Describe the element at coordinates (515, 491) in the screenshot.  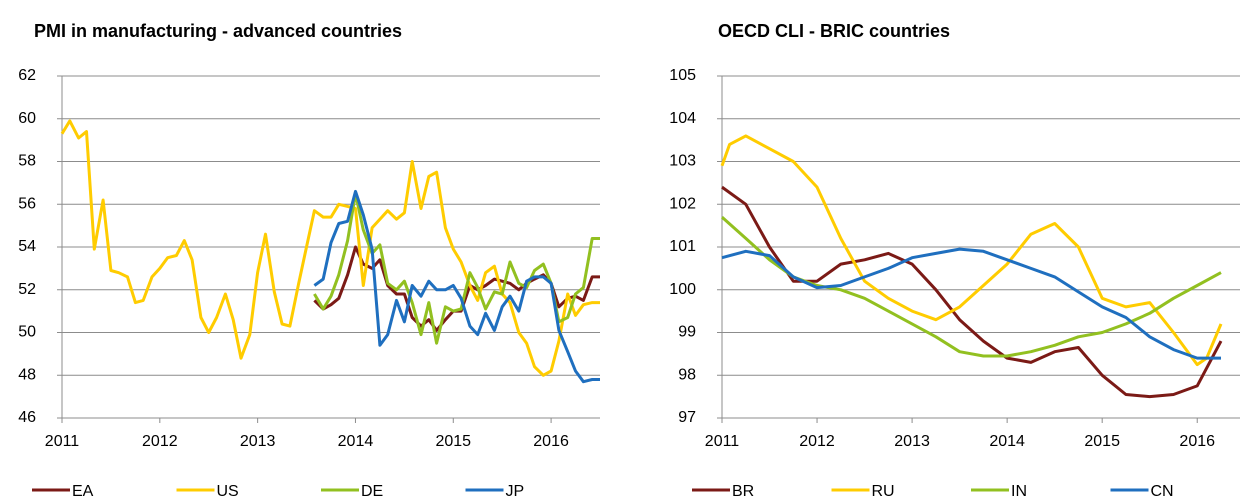
I see `legend-label: JP` at that location.